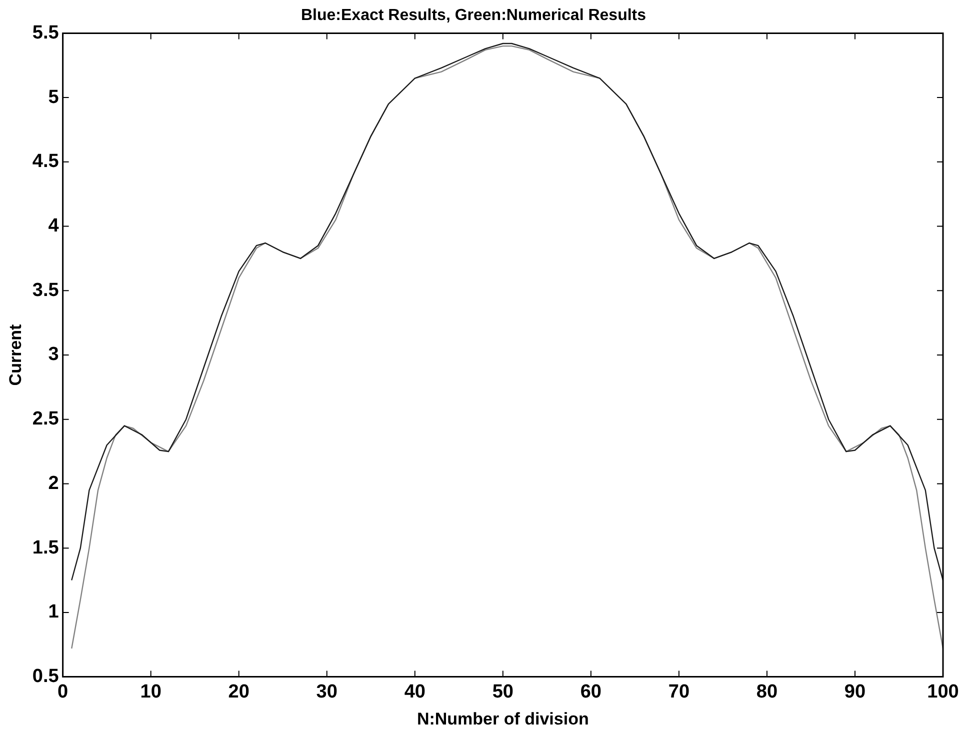  What do you see at coordinates (63, 691) in the screenshot?
I see `x-tick-label: 0` at bounding box center [63, 691].